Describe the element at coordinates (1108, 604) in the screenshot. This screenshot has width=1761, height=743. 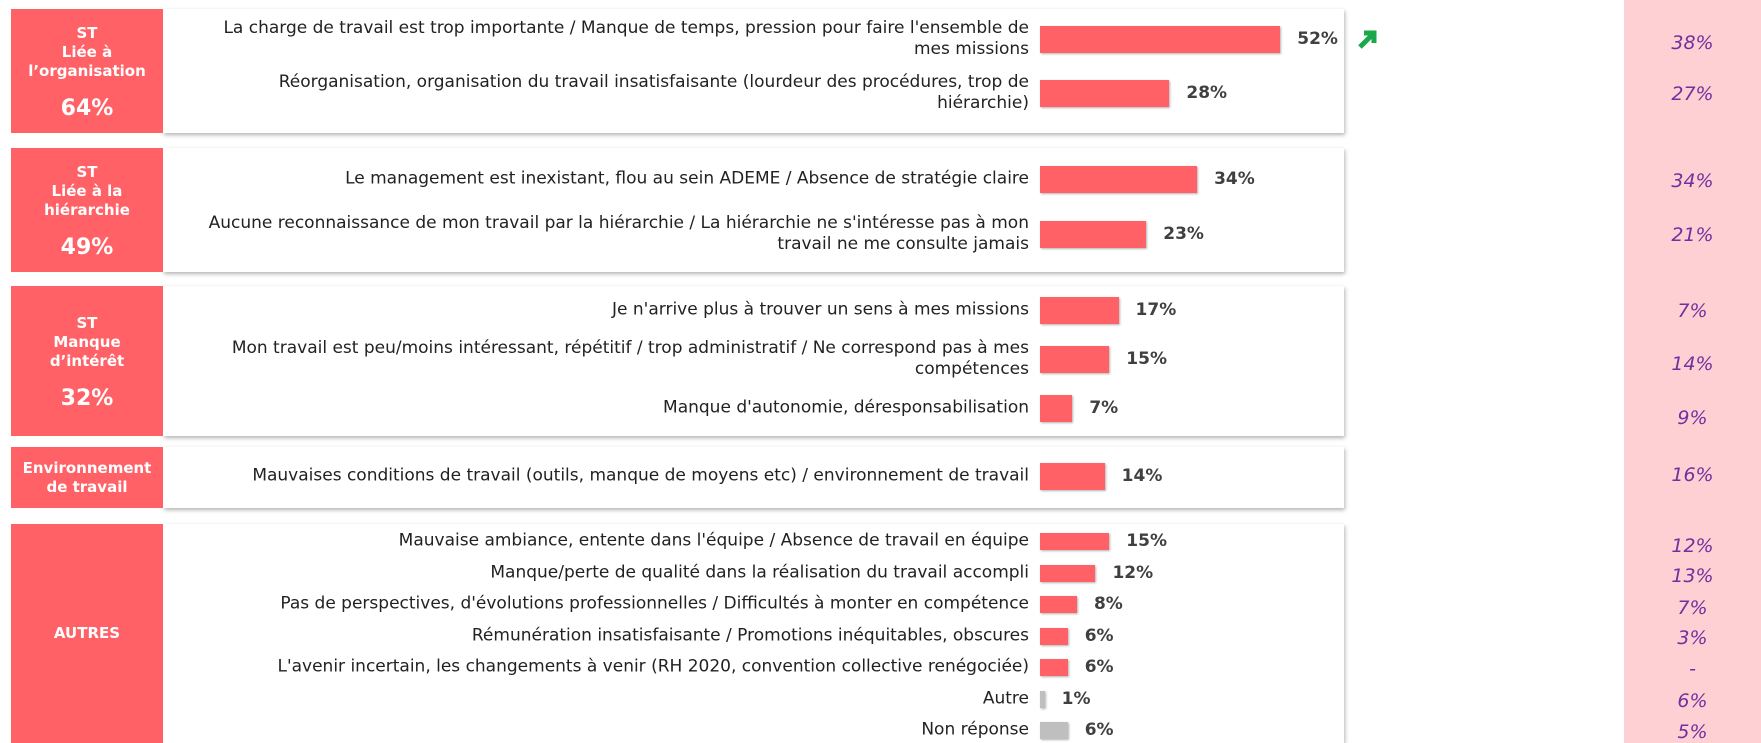
I see `value-label: 8%` at that location.